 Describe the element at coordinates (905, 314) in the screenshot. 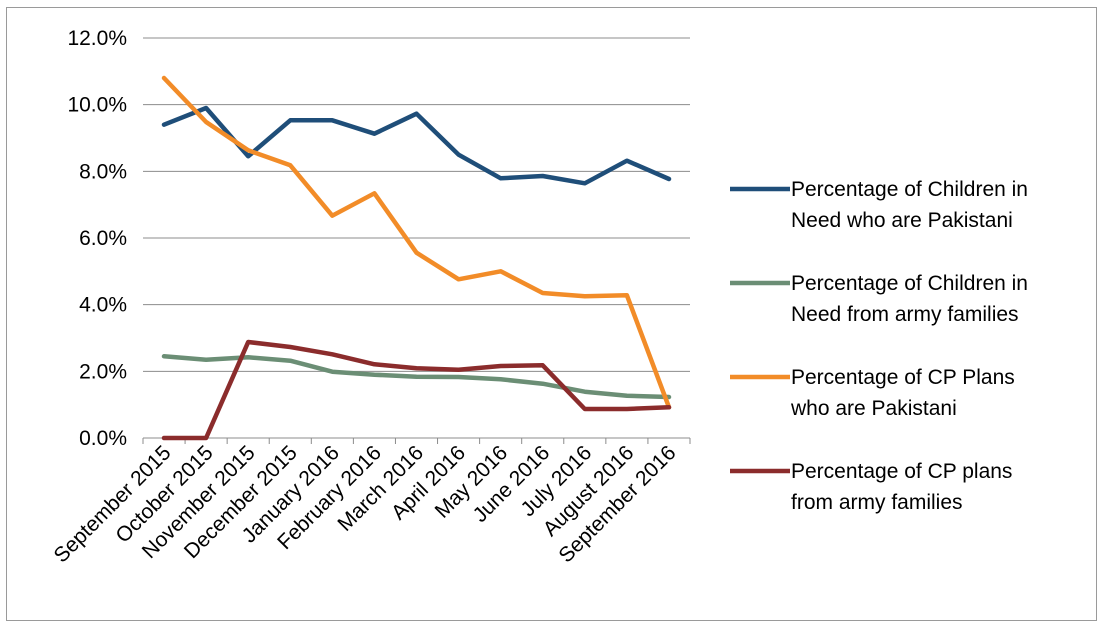

I see `legend-label: Need from army families` at that location.